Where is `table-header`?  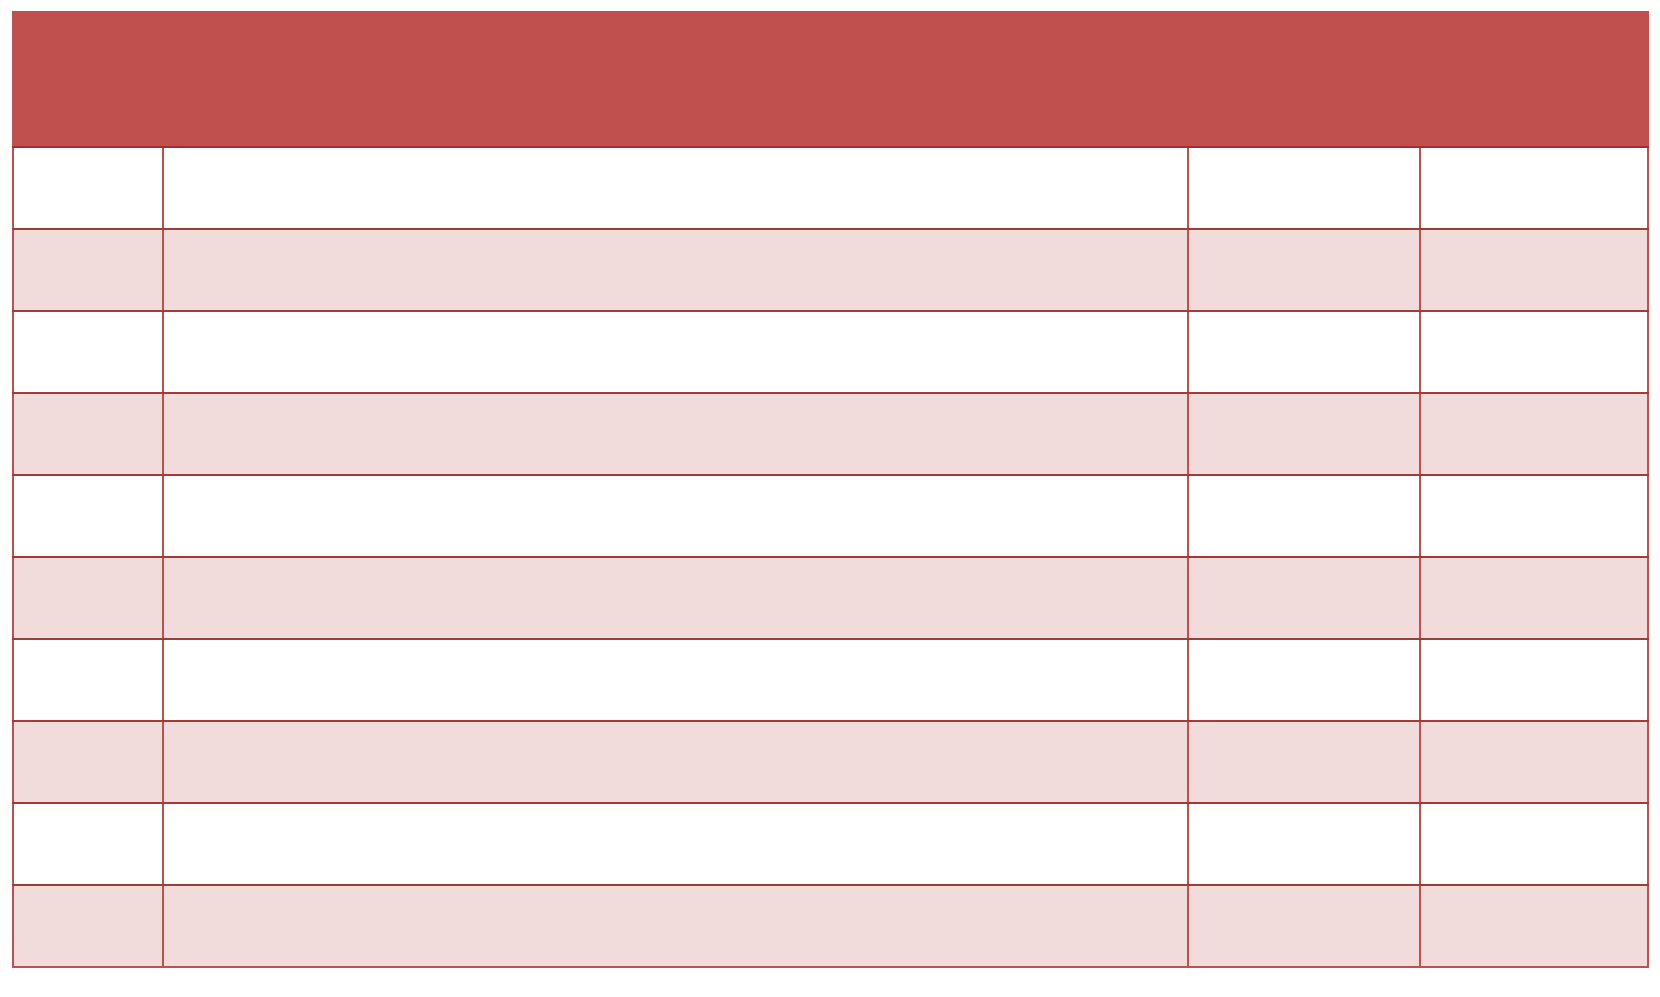 table-header is located at coordinates (830, 79).